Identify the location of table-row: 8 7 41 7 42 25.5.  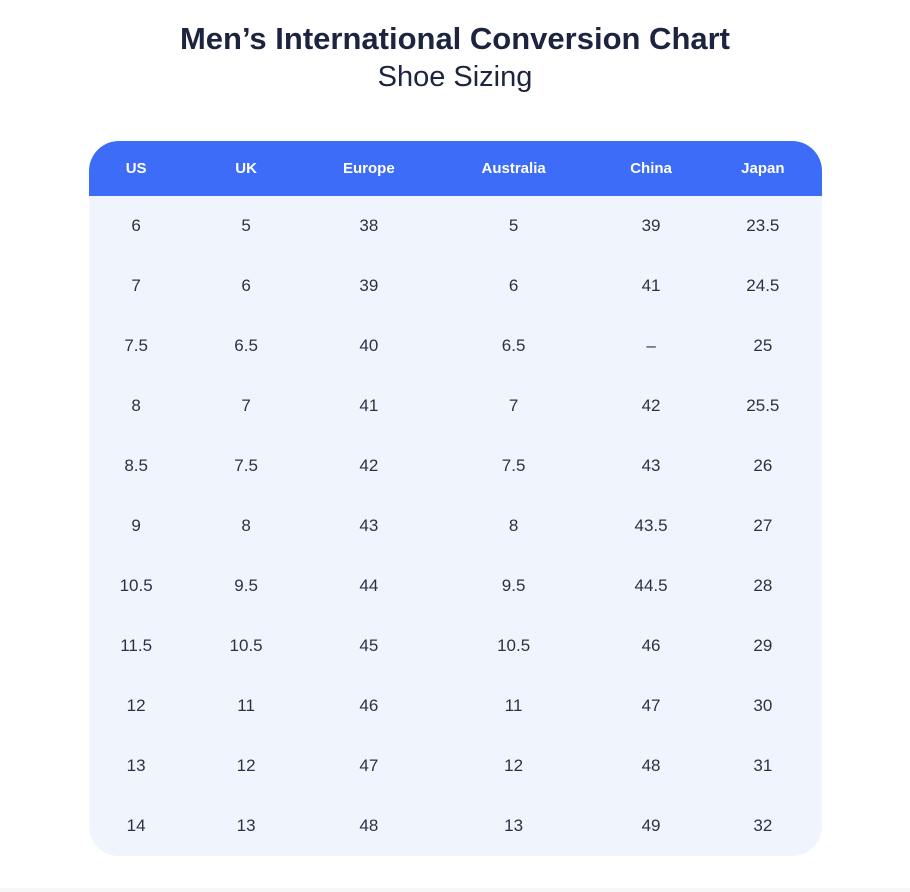
(455, 406).